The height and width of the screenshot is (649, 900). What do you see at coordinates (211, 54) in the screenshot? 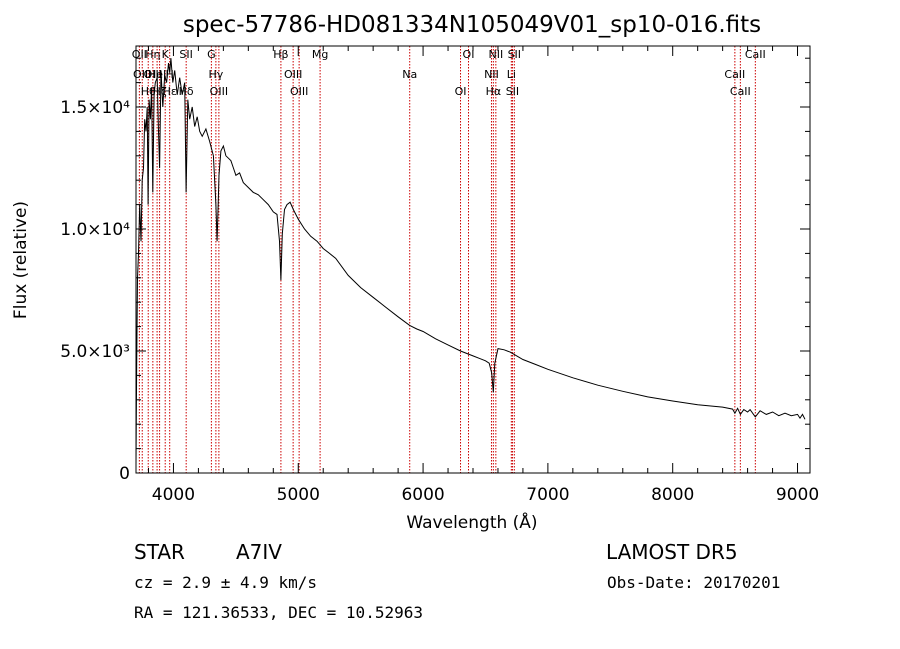
I see `line-label: G` at bounding box center [211, 54].